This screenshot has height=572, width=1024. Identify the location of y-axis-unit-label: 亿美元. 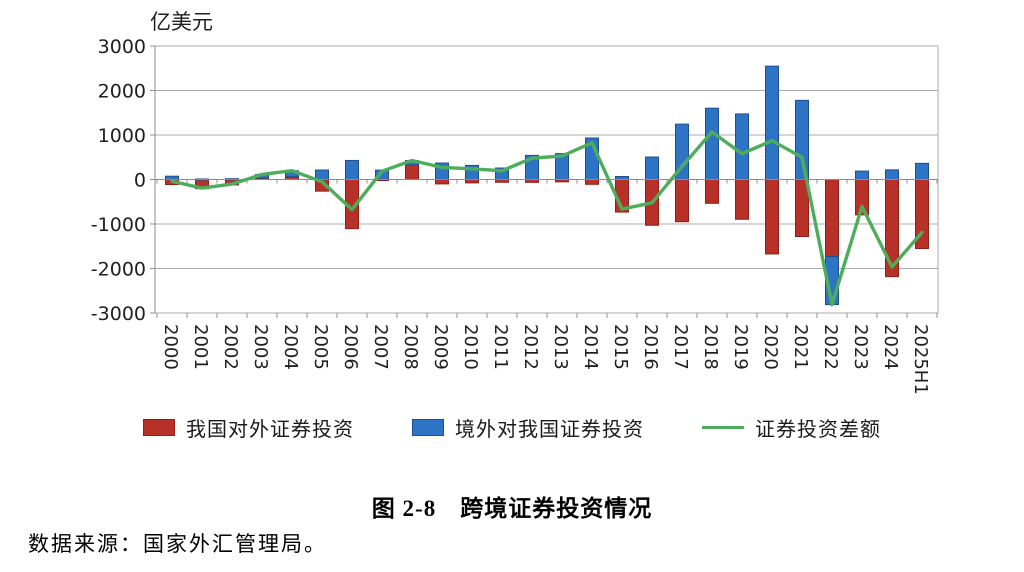
(181, 22).